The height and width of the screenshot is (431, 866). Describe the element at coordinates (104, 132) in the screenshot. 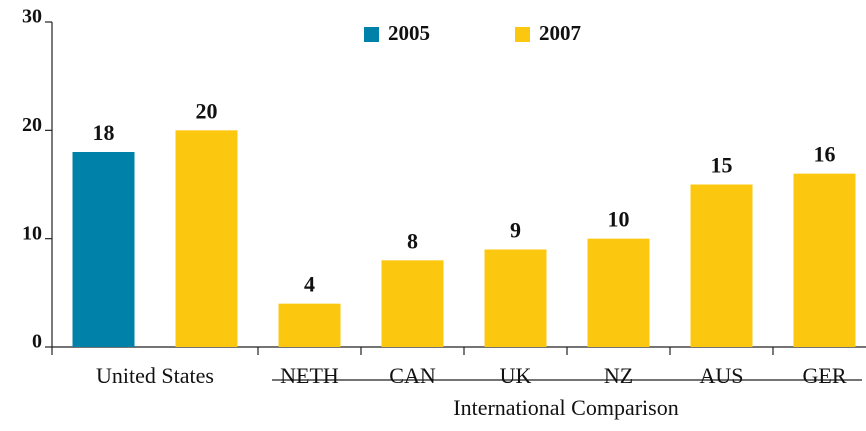

I see `value-label: 18` at that location.